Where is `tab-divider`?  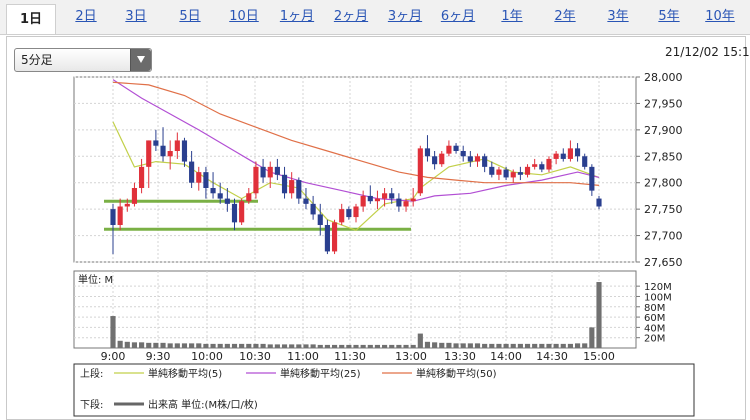
tab-divider is located at coordinates (375, 34).